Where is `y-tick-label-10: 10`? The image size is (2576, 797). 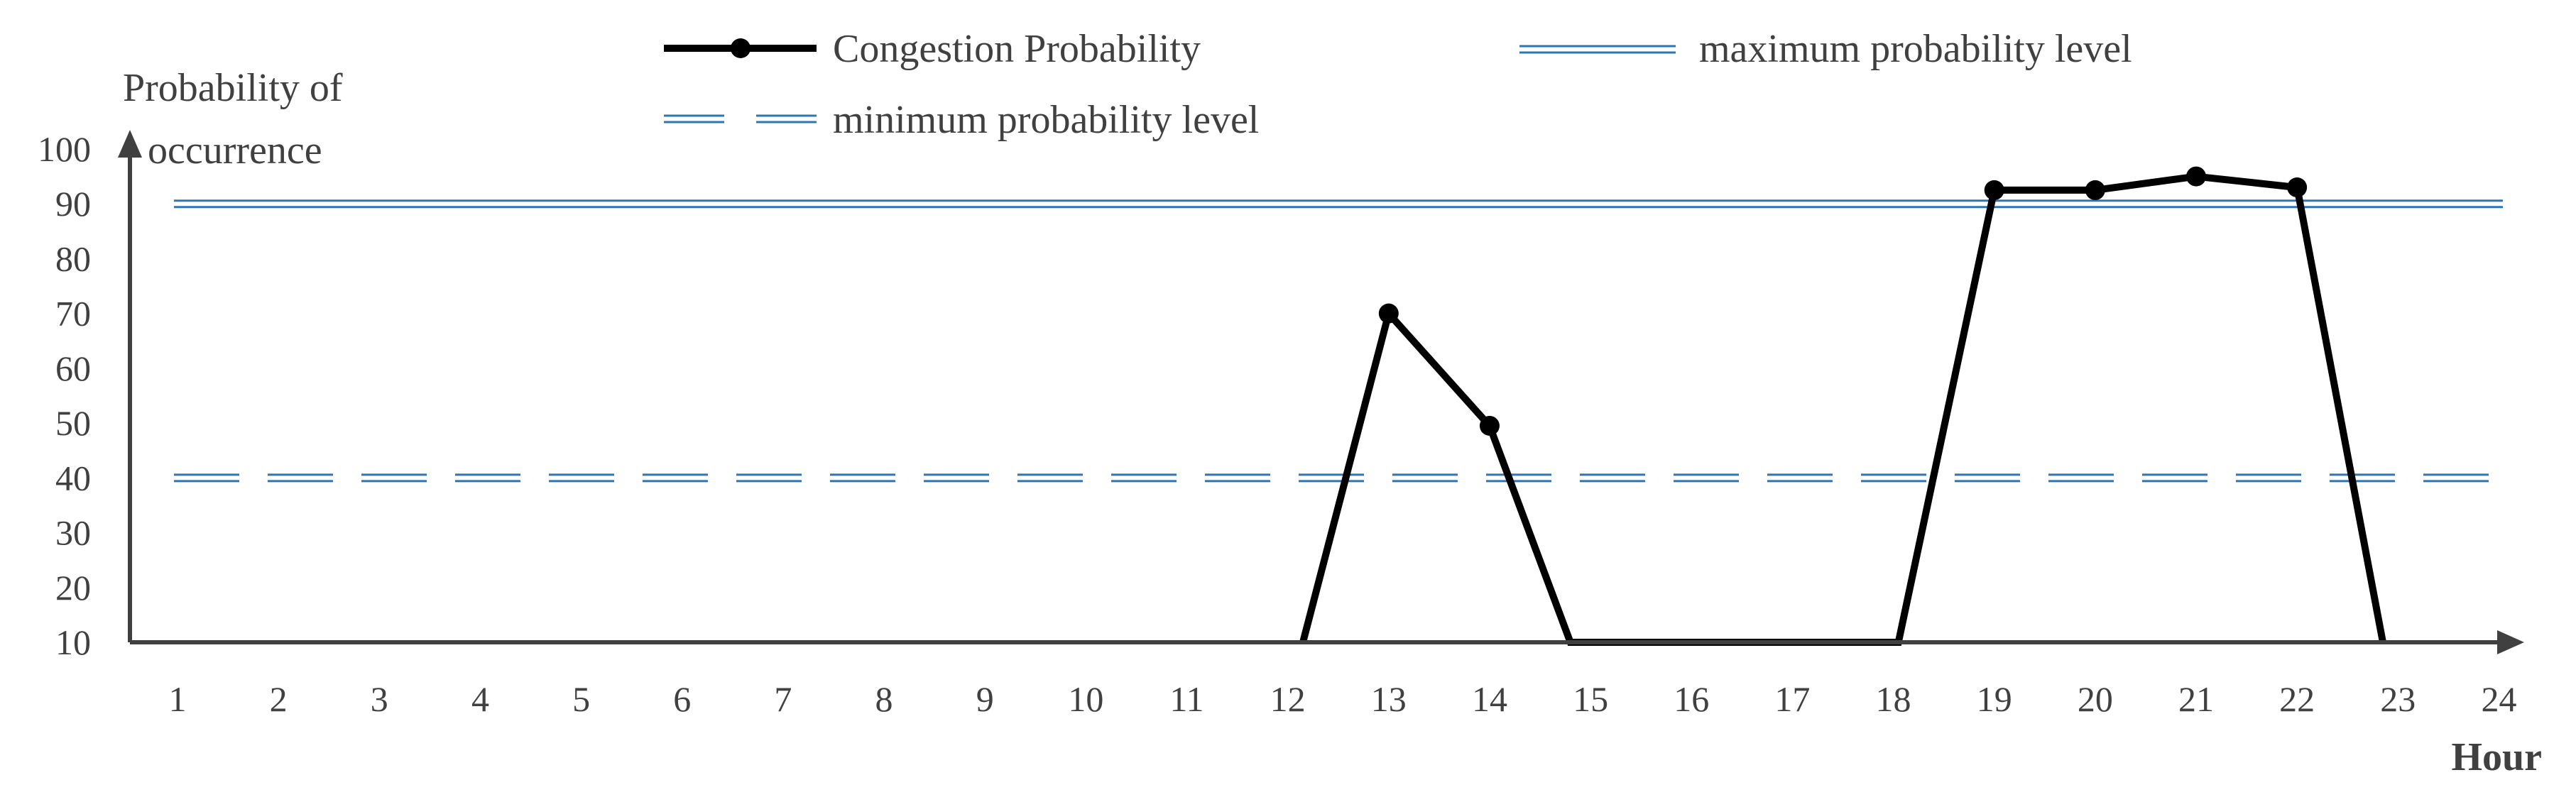 y-tick-label-10: 10 is located at coordinates (73, 642).